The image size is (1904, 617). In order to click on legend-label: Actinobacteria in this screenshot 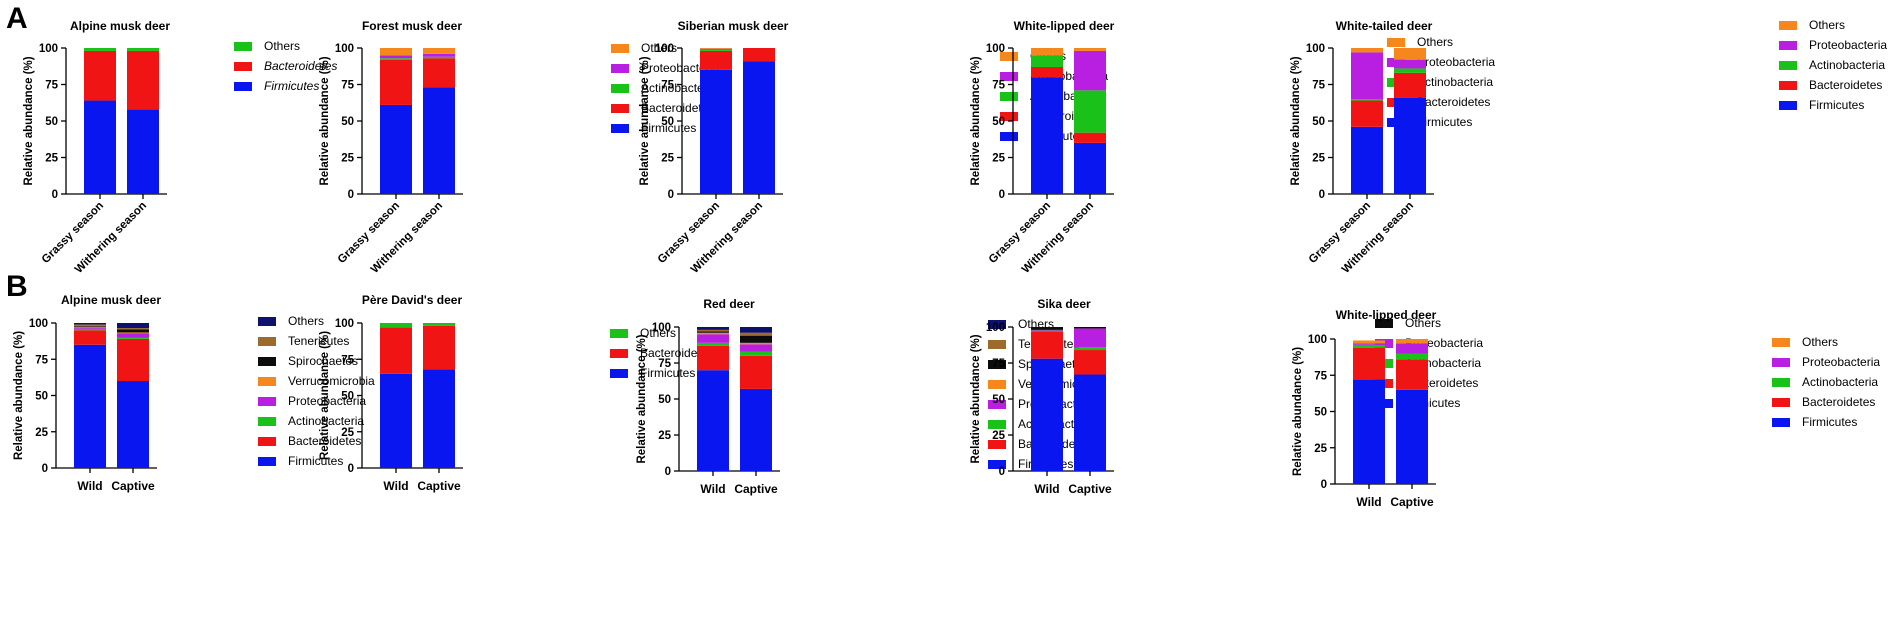, I will do `click(1847, 65)`.